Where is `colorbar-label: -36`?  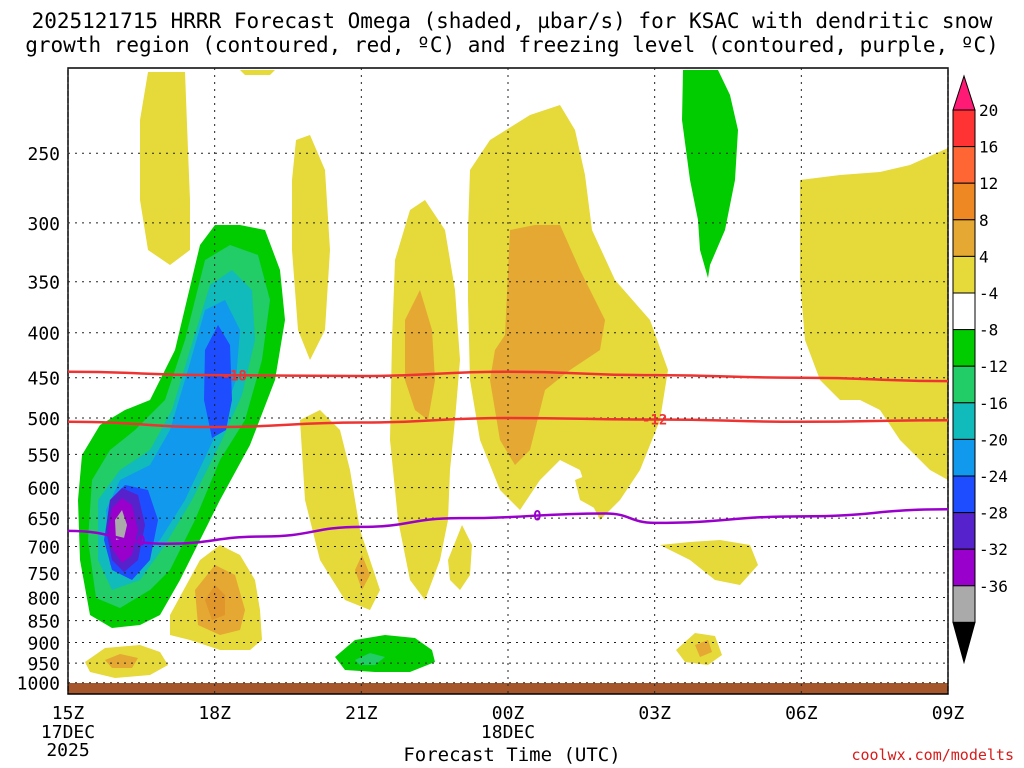
colorbar-label: -36 is located at coordinates (993, 586).